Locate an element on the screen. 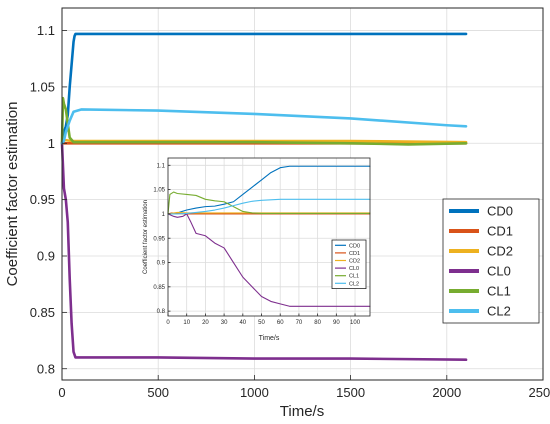  main-legend-label-cl0: CL0 is located at coordinates (499, 271).